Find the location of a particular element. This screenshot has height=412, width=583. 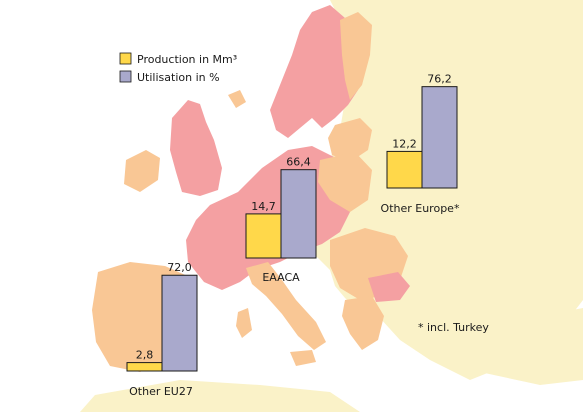

data-label-production-1: 2,8 is located at coordinates (145, 355).